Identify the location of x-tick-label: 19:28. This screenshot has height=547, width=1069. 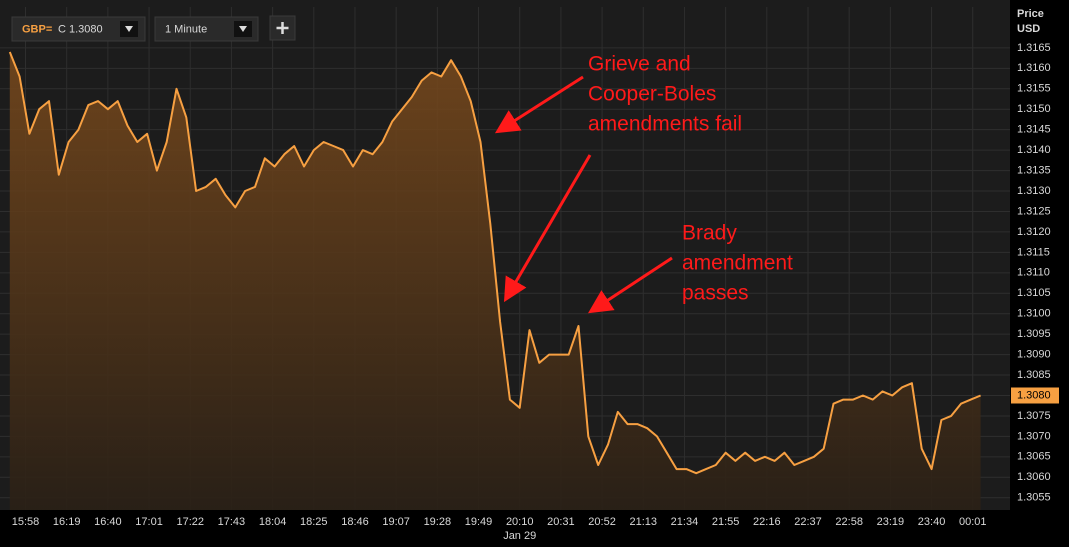
(438, 522).